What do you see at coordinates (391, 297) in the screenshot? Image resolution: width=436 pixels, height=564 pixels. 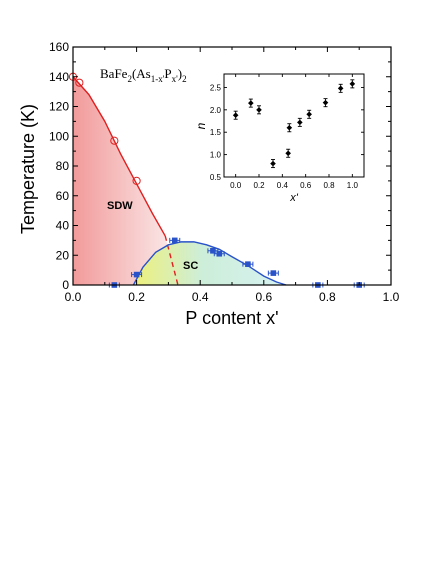 I see `x-tick-label: 1.0` at bounding box center [391, 297].